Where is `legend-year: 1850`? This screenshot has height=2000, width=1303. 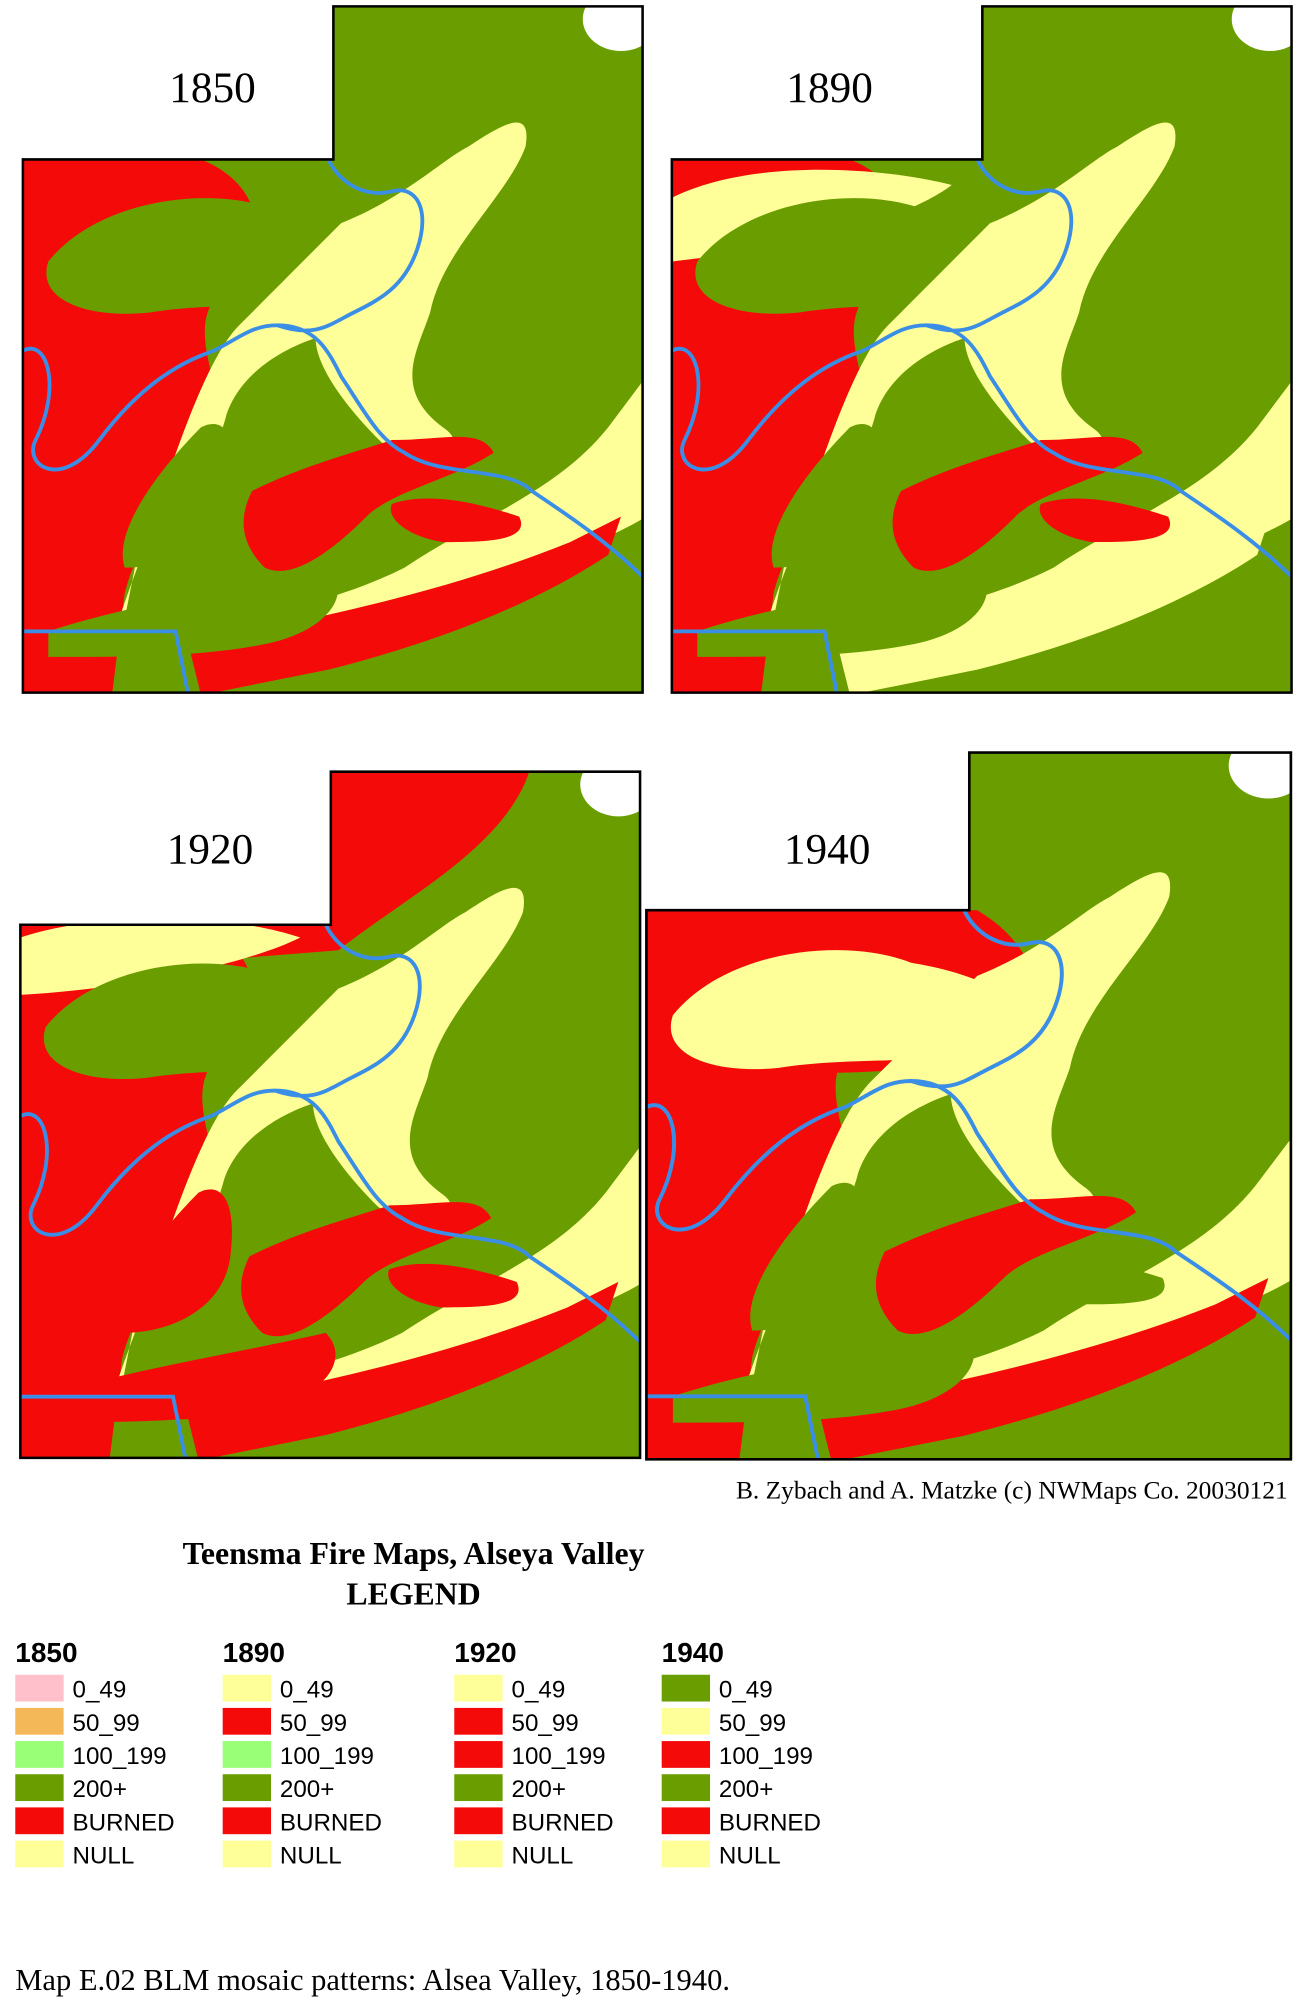 legend-year: 1850 is located at coordinates (46, 1652).